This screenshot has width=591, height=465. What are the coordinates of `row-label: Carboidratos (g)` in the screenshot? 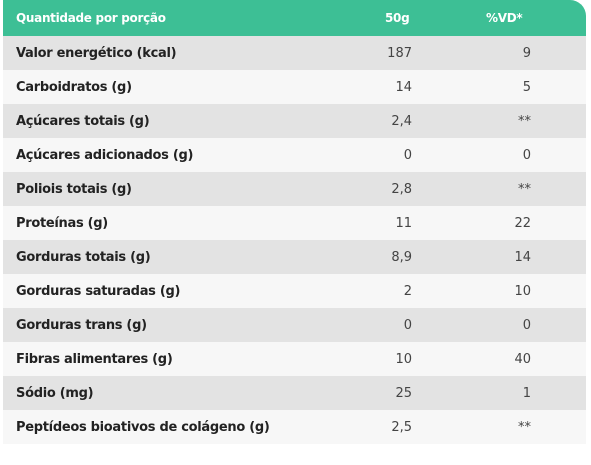 It's located at (74, 87).